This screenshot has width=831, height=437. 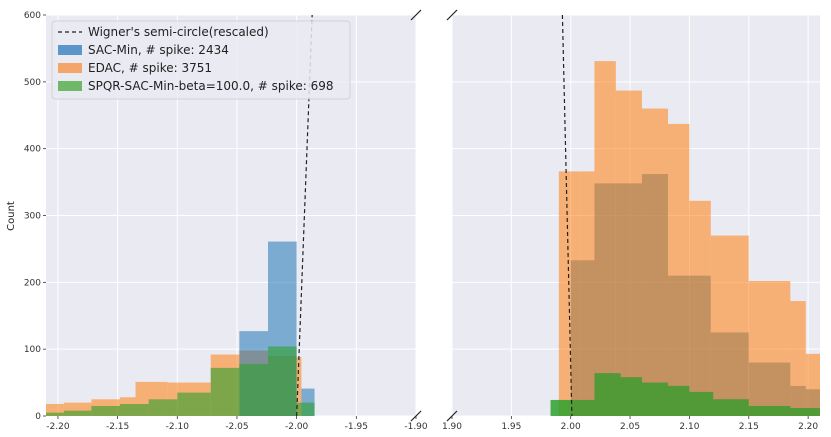 I want to click on legend-box, so click(x=201, y=60).